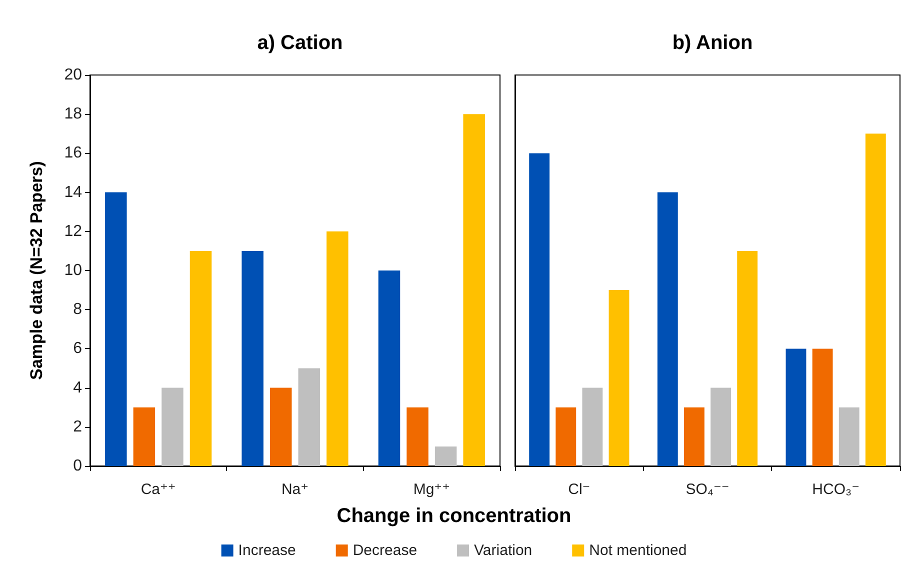  Describe the element at coordinates (73, 114) in the screenshot. I see `y-tick-label: 18` at that location.